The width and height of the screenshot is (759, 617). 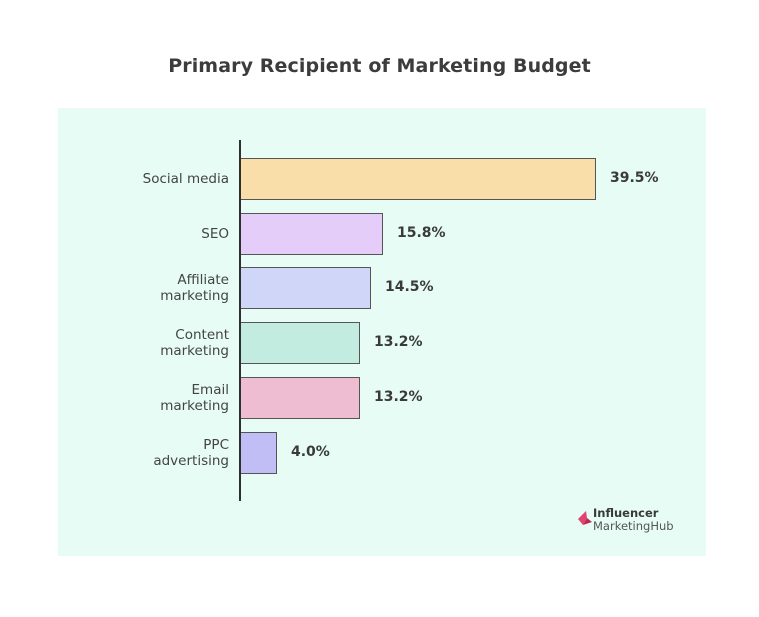 I want to click on chart-title: Primary Recipient of Marketing Budget, so click(x=379, y=66).